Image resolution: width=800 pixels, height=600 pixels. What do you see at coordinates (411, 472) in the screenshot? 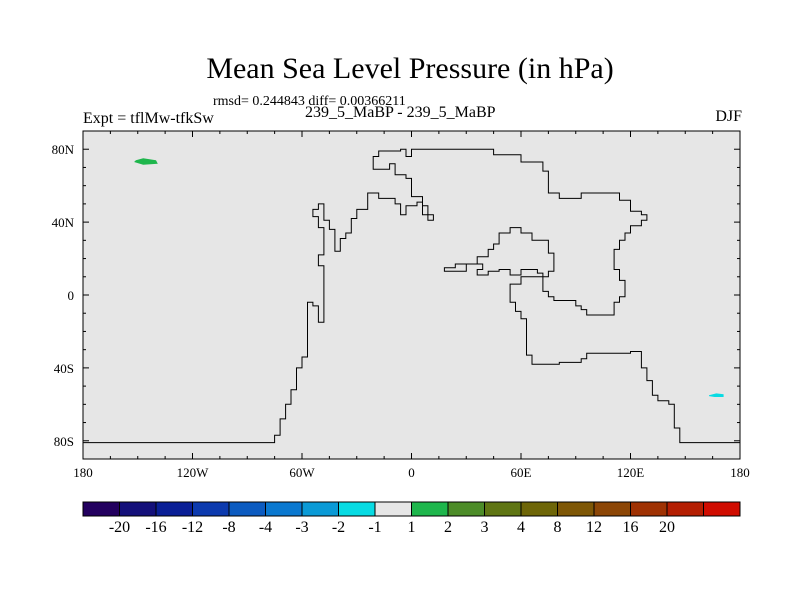
I see `x-tick-label: 0` at bounding box center [411, 472].